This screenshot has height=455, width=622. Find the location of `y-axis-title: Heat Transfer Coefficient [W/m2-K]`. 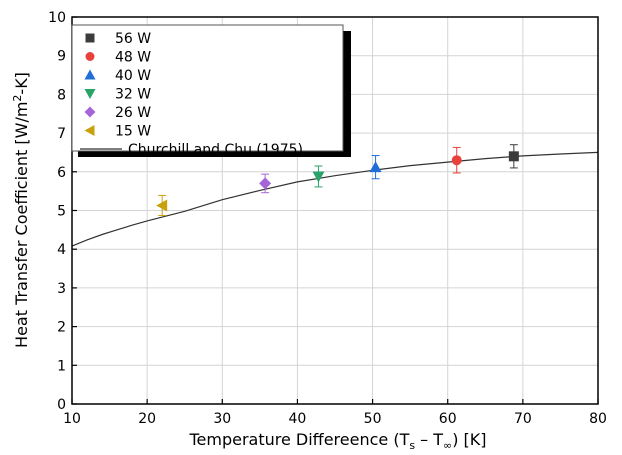

y-axis-title: Heat Transfer Coefficient [W/m2-K] is located at coordinates (21, 210).